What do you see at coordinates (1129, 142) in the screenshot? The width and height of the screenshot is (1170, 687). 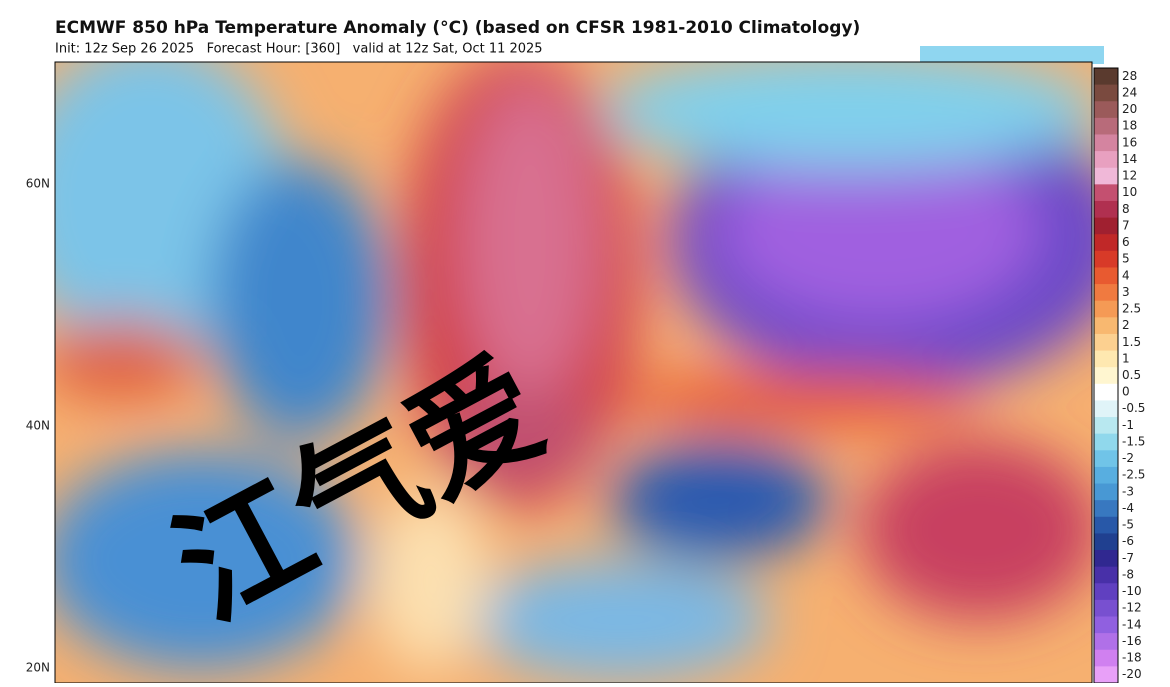 I see `colorbar-label: 16` at bounding box center [1129, 142].